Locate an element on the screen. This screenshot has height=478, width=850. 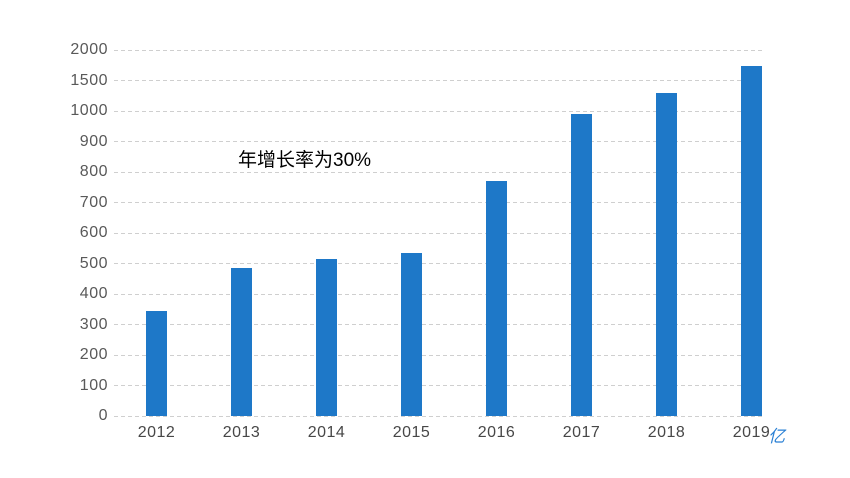
y-axis-tick-label: 600 is located at coordinates (93, 232).